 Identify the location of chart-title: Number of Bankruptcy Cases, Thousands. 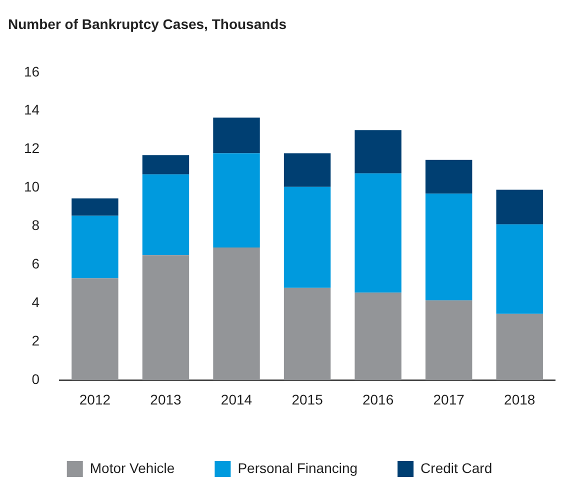
(147, 24).